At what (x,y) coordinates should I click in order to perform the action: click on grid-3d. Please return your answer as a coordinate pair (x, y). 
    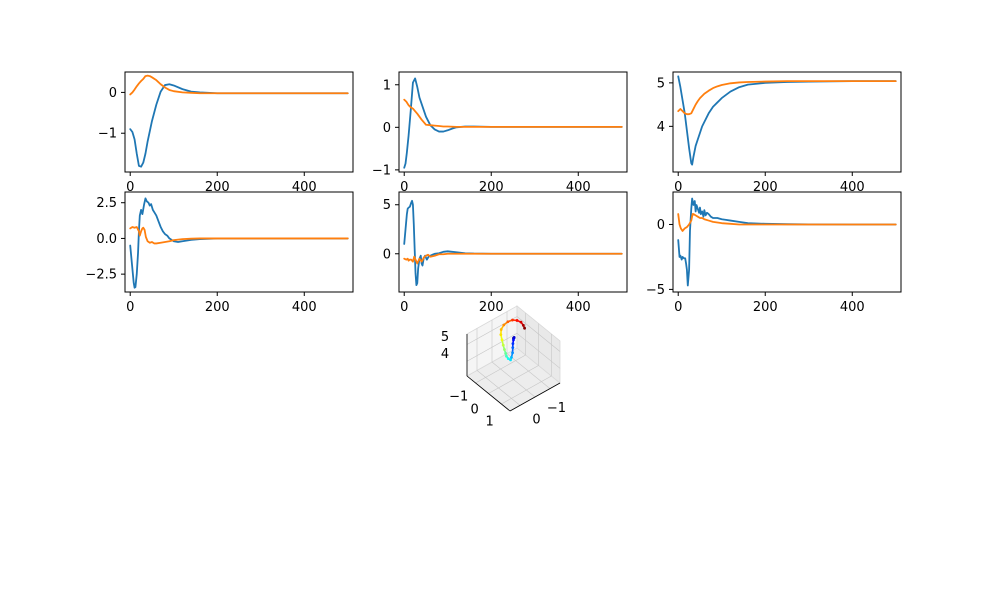
    Looking at the image, I should click on (513, 358).